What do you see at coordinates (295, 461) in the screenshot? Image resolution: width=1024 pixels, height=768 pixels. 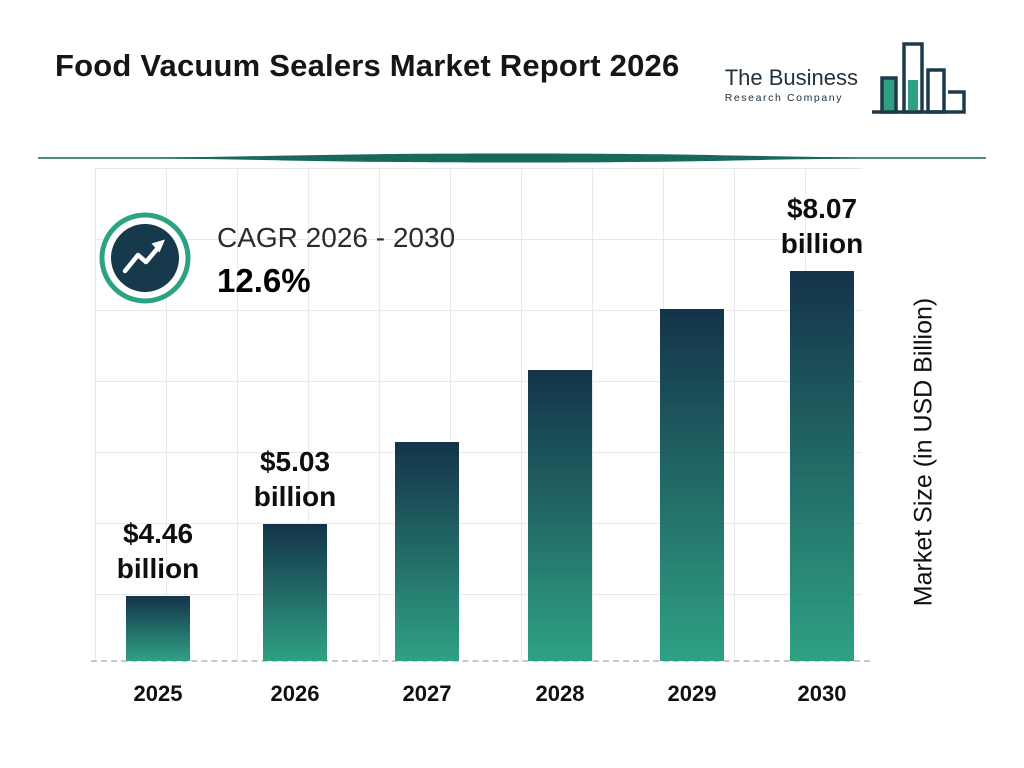 I see `value-label-line: $5.03` at bounding box center [295, 461].